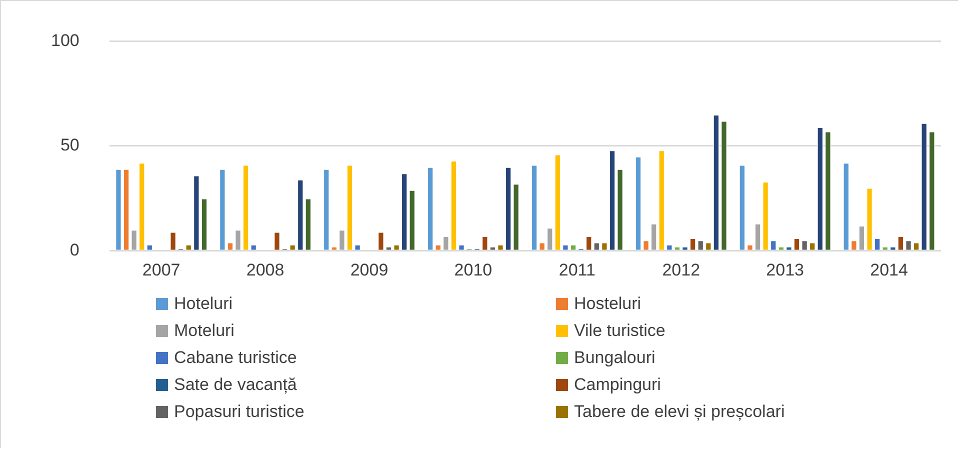  What do you see at coordinates (161, 270) in the screenshot?
I see `x-tick-label: 2007` at bounding box center [161, 270].